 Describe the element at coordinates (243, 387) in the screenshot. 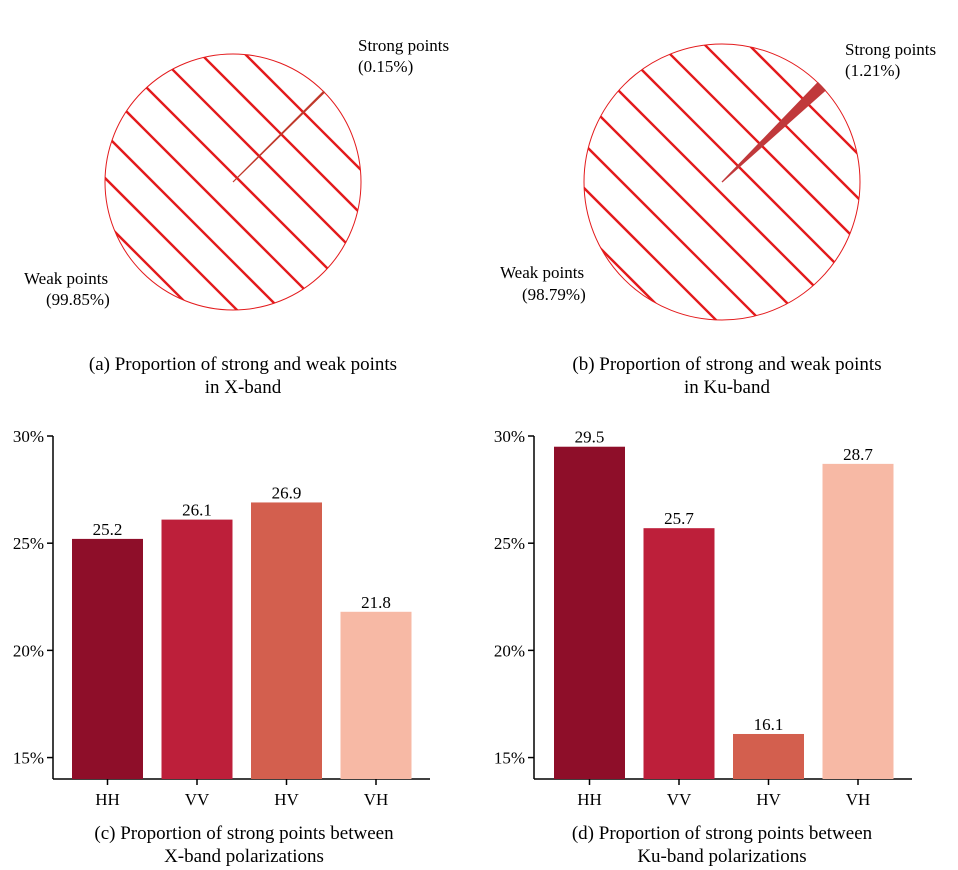

I see `caption-a-line2: in X-band` at that location.